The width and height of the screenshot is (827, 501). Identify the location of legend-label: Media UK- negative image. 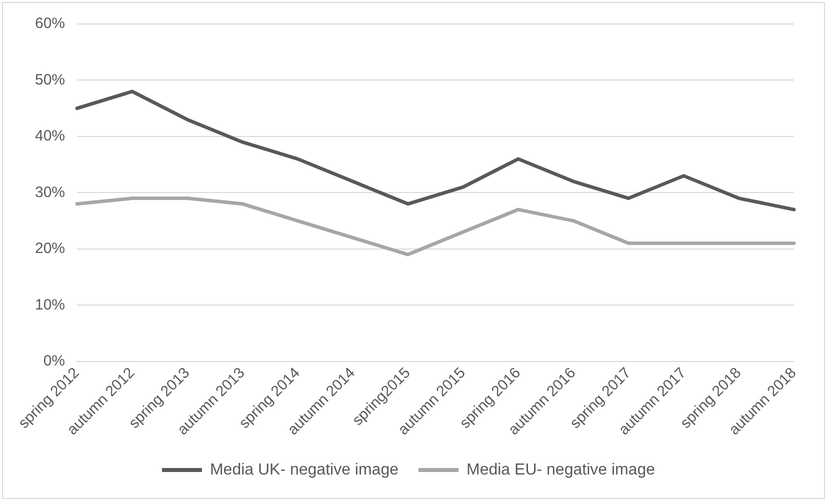
(304, 469).